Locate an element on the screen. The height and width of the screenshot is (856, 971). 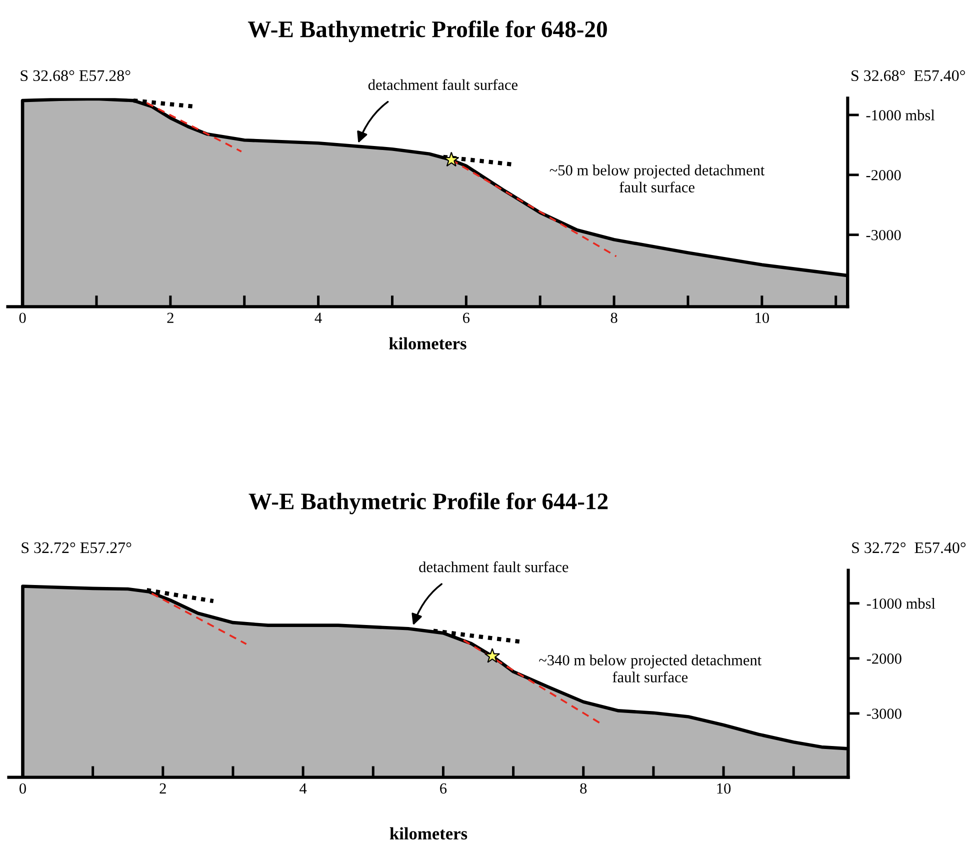
text: S 32.72° E57.27° is located at coordinates (77, 548).